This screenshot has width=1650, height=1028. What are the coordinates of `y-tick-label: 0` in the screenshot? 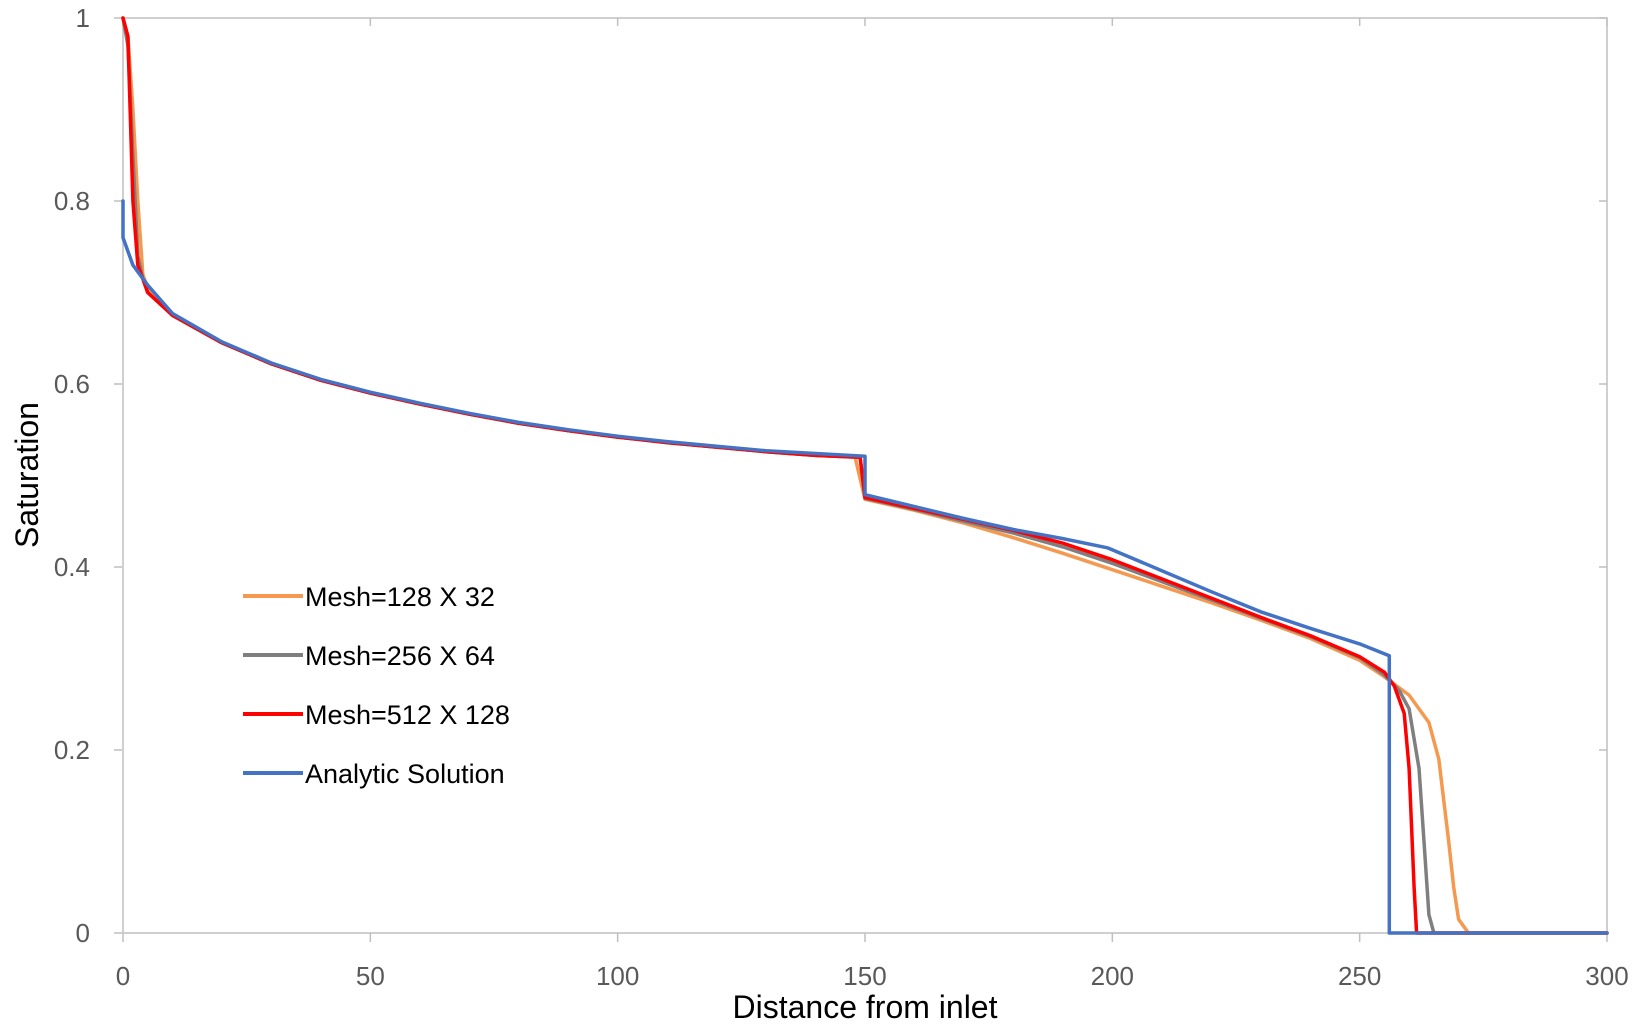 It's located at (83, 933).